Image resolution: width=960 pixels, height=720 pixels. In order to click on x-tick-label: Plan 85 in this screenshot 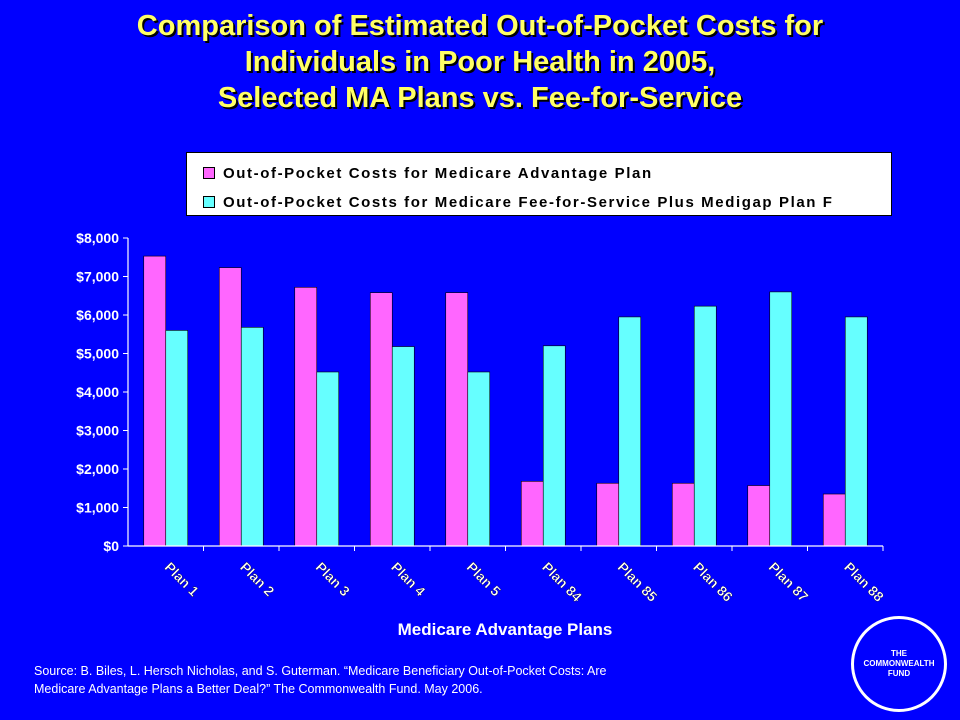, I will do `click(638, 582)`.